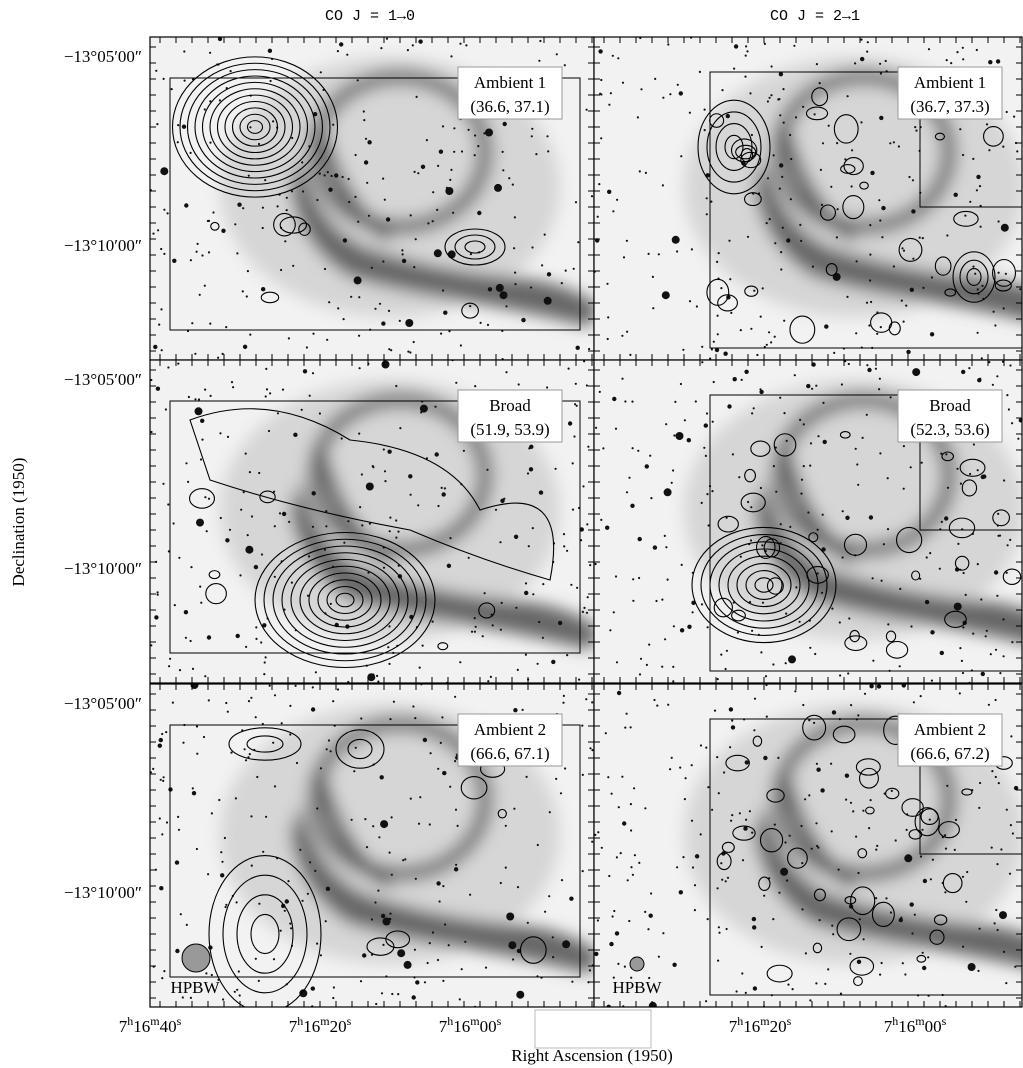  What do you see at coordinates (442, 242) in the screenshot?
I see `nebula-tail` at bounding box center [442, 242].